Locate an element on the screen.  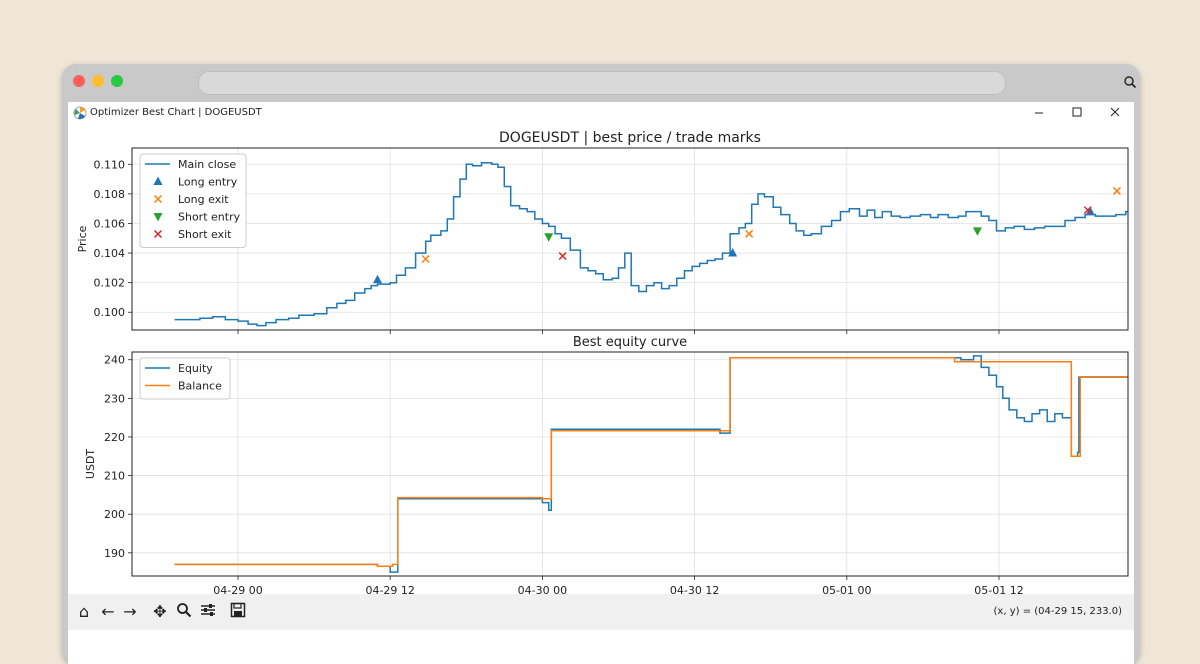
y-tick-label: 230 is located at coordinates (114, 398).